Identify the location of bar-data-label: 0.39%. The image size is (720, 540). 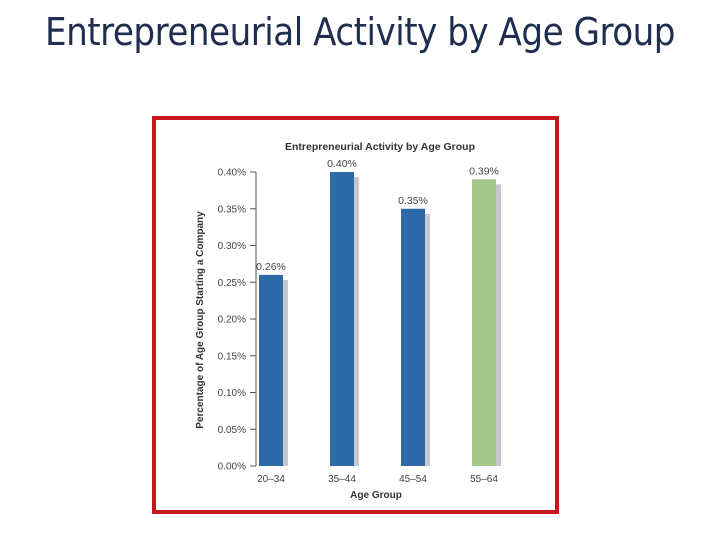
(484, 171).